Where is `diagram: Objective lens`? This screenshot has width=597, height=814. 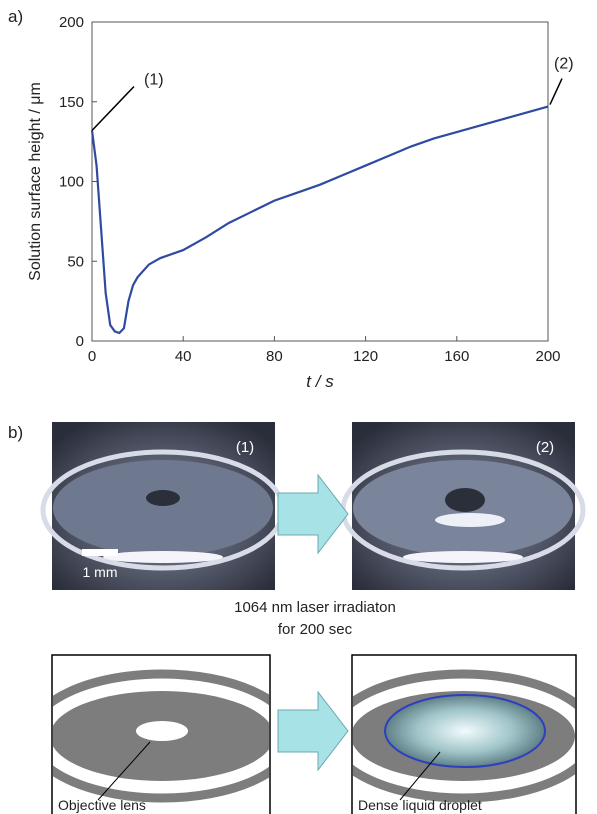
diagram: Objective lens is located at coordinates (161, 734).